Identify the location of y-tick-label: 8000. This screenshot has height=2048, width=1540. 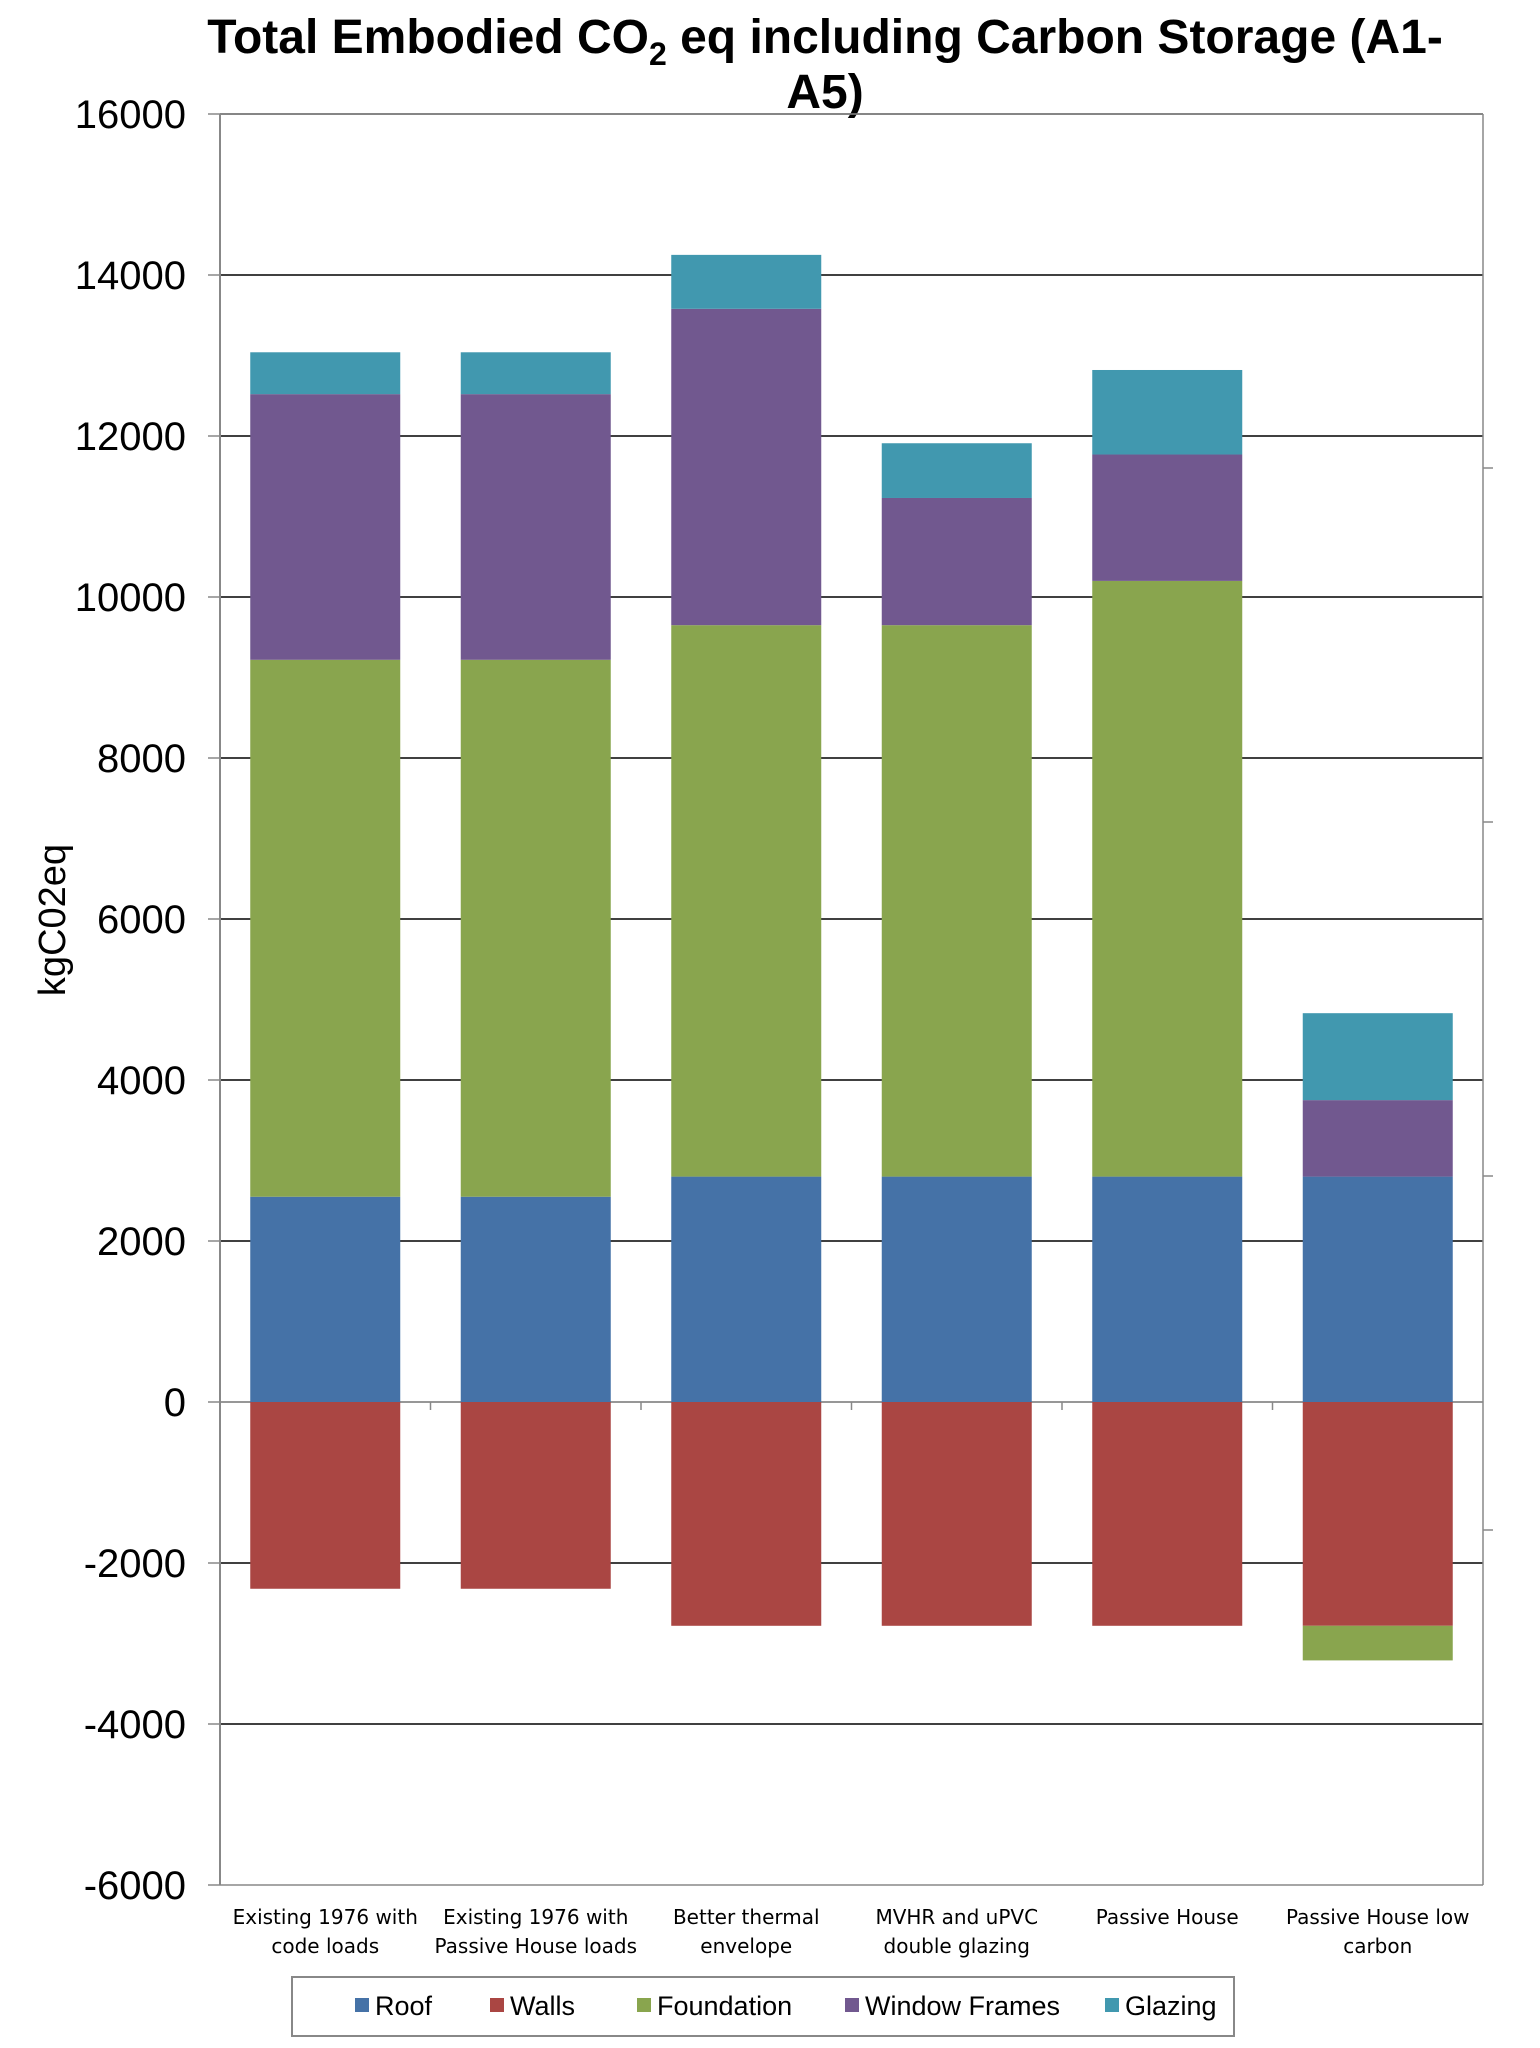
(141, 759).